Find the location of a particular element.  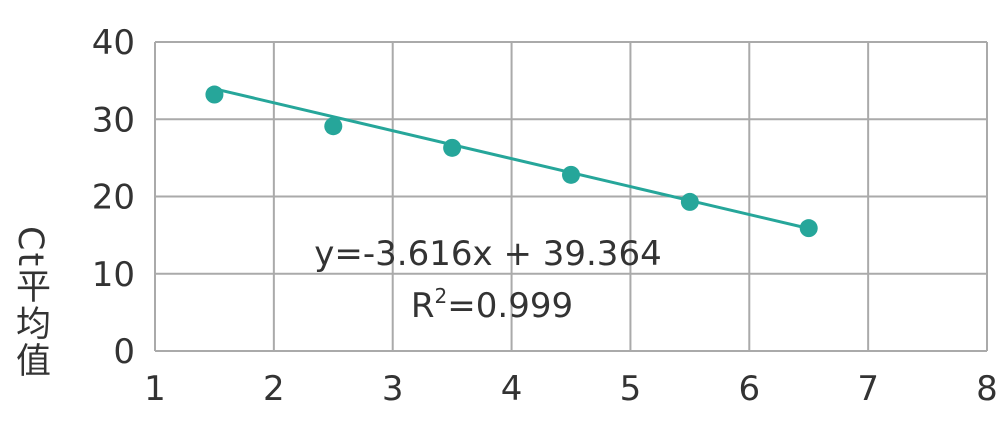

r2-sup: 2 is located at coordinates (441, 296).